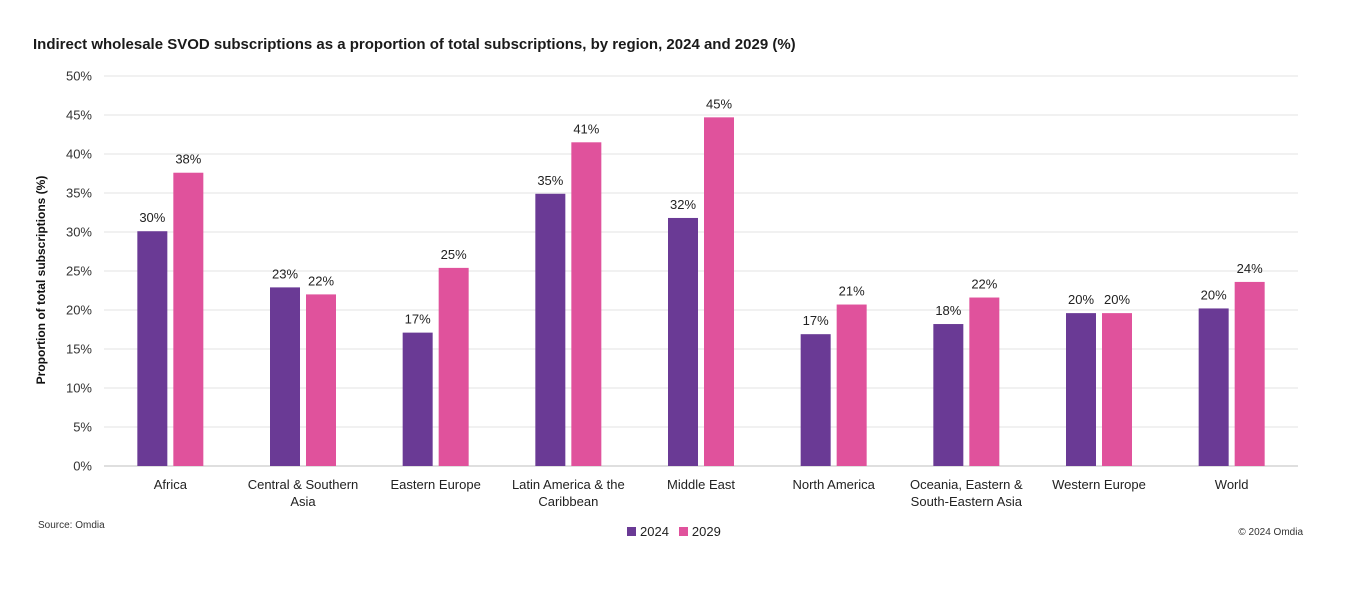 This screenshot has width=1351, height=601. What do you see at coordinates (706, 531) in the screenshot?
I see `legend-label-2029: 2029` at bounding box center [706, 531].